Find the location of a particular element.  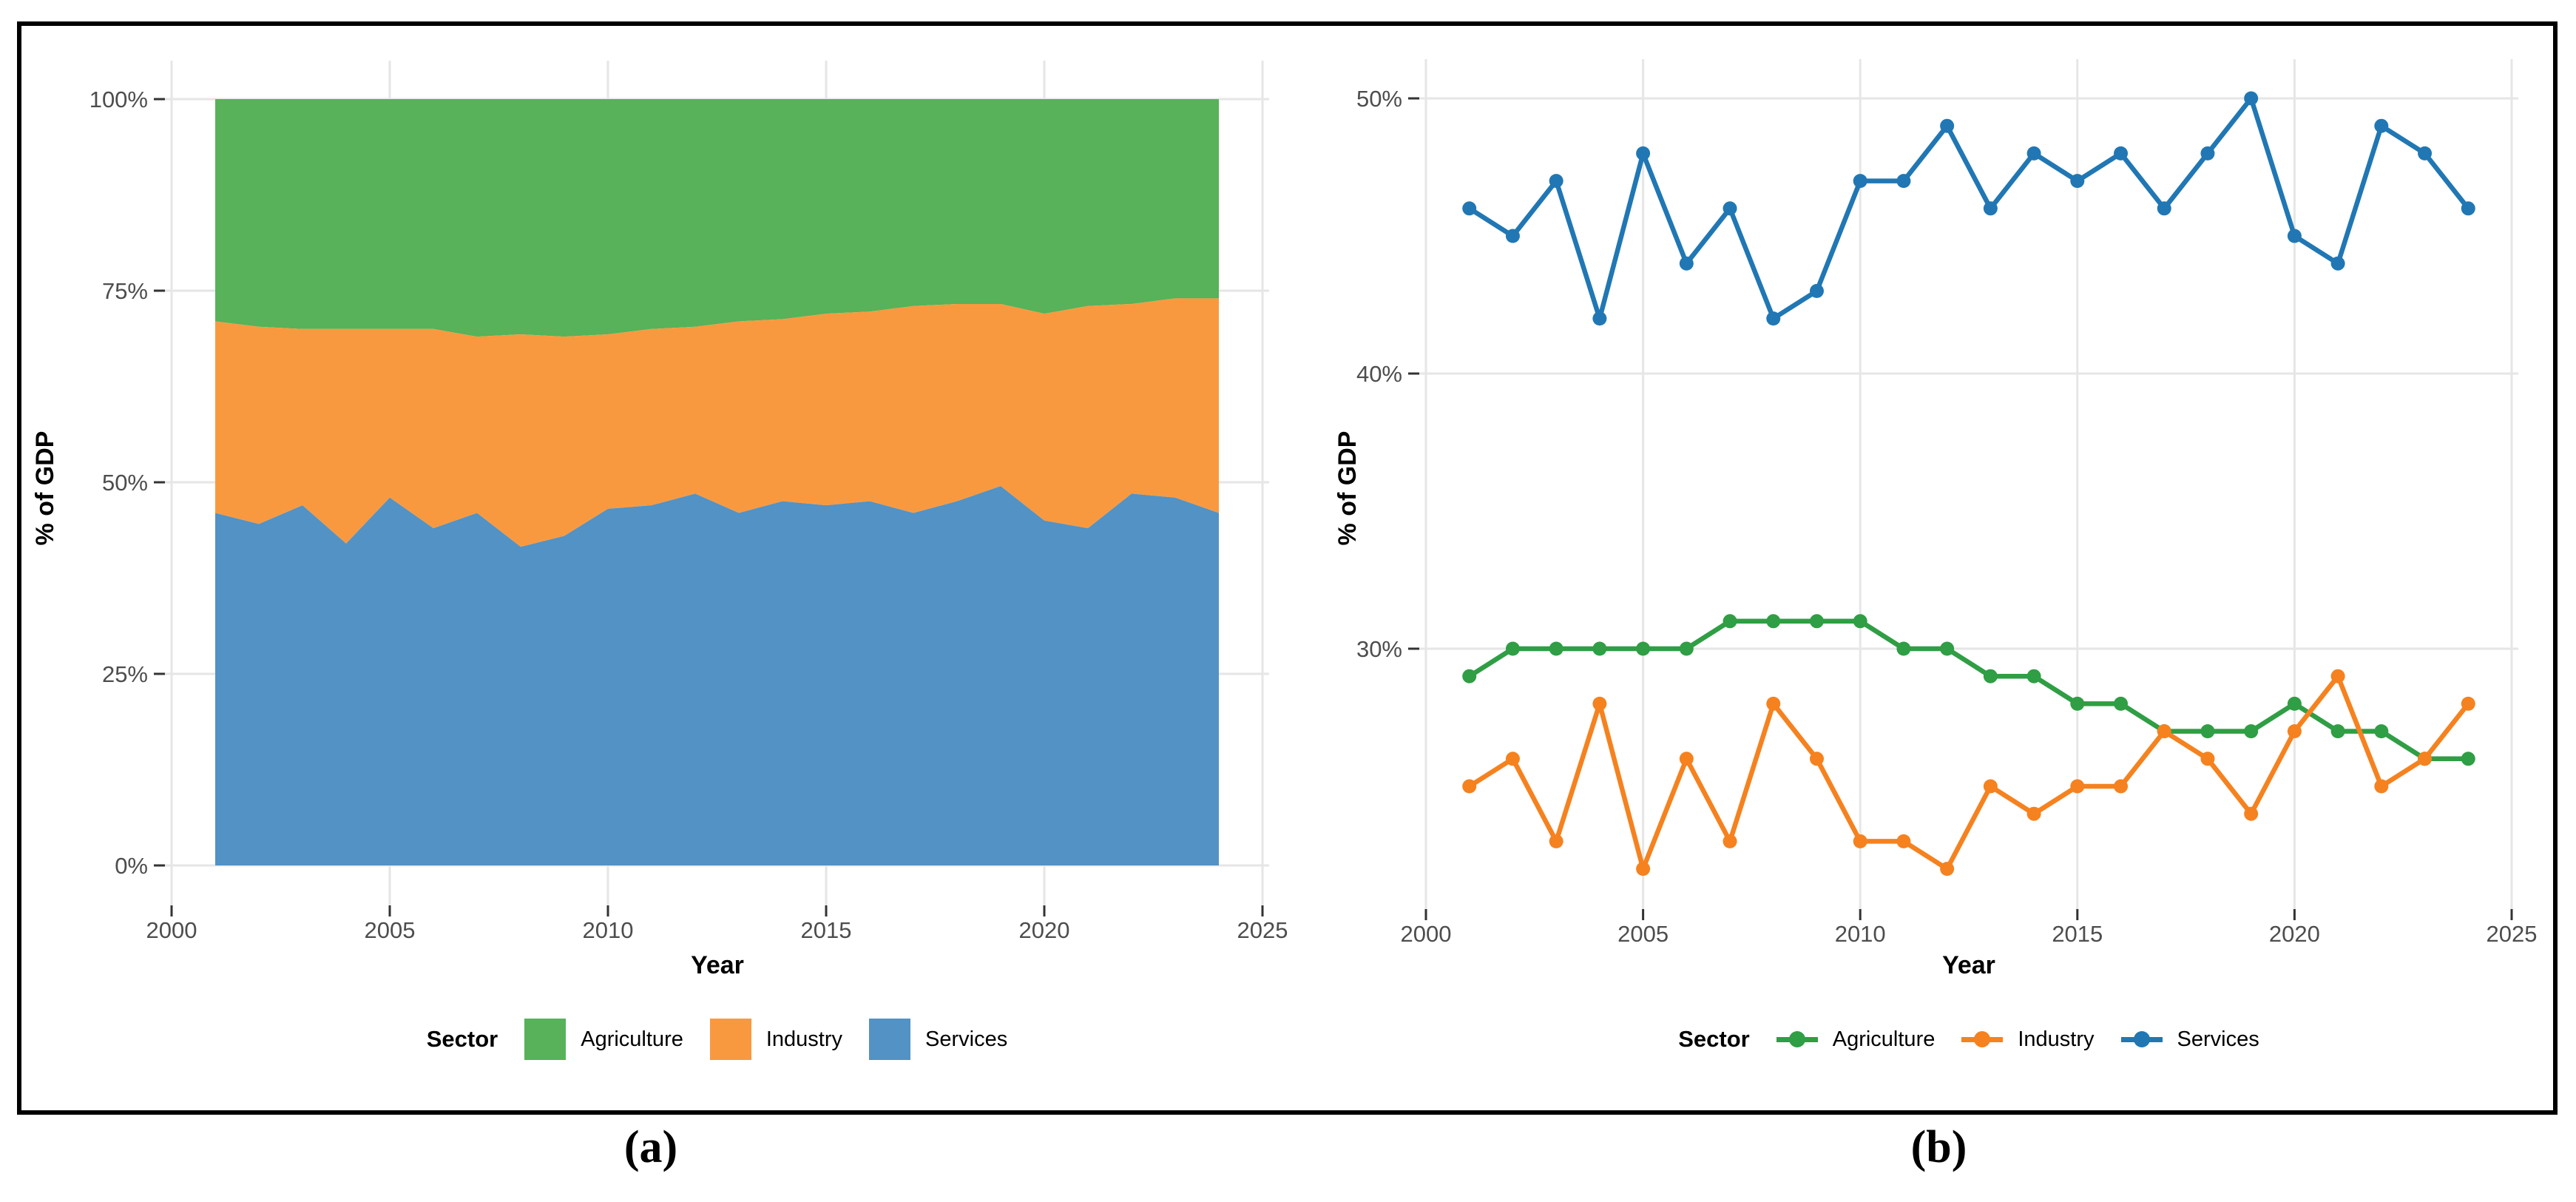

caption-b: (b) is located at coordinates (1938, 1147).